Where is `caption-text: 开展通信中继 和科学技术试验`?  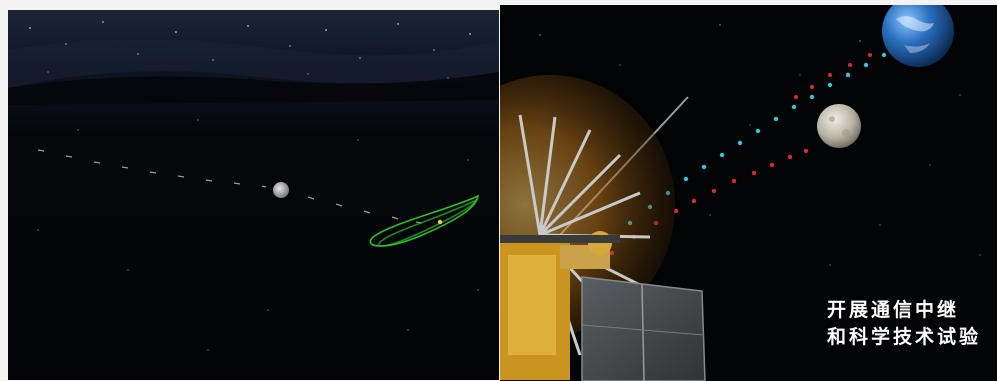
caption-text: 开展通信中继 和科学技术试验 is located at coordinates (904, 324).